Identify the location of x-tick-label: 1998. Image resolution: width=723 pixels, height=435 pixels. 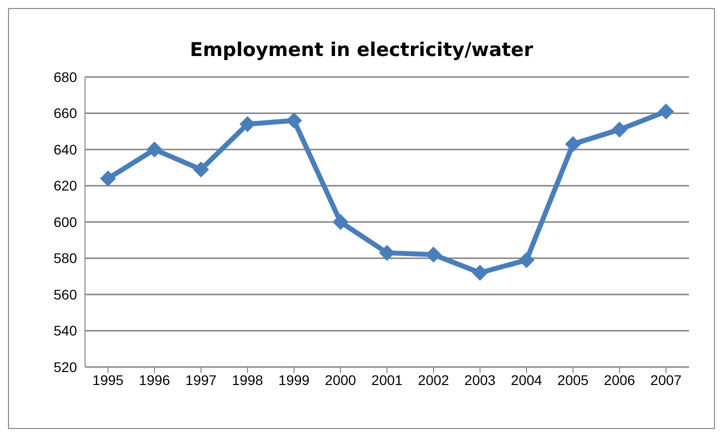
(248, 380).